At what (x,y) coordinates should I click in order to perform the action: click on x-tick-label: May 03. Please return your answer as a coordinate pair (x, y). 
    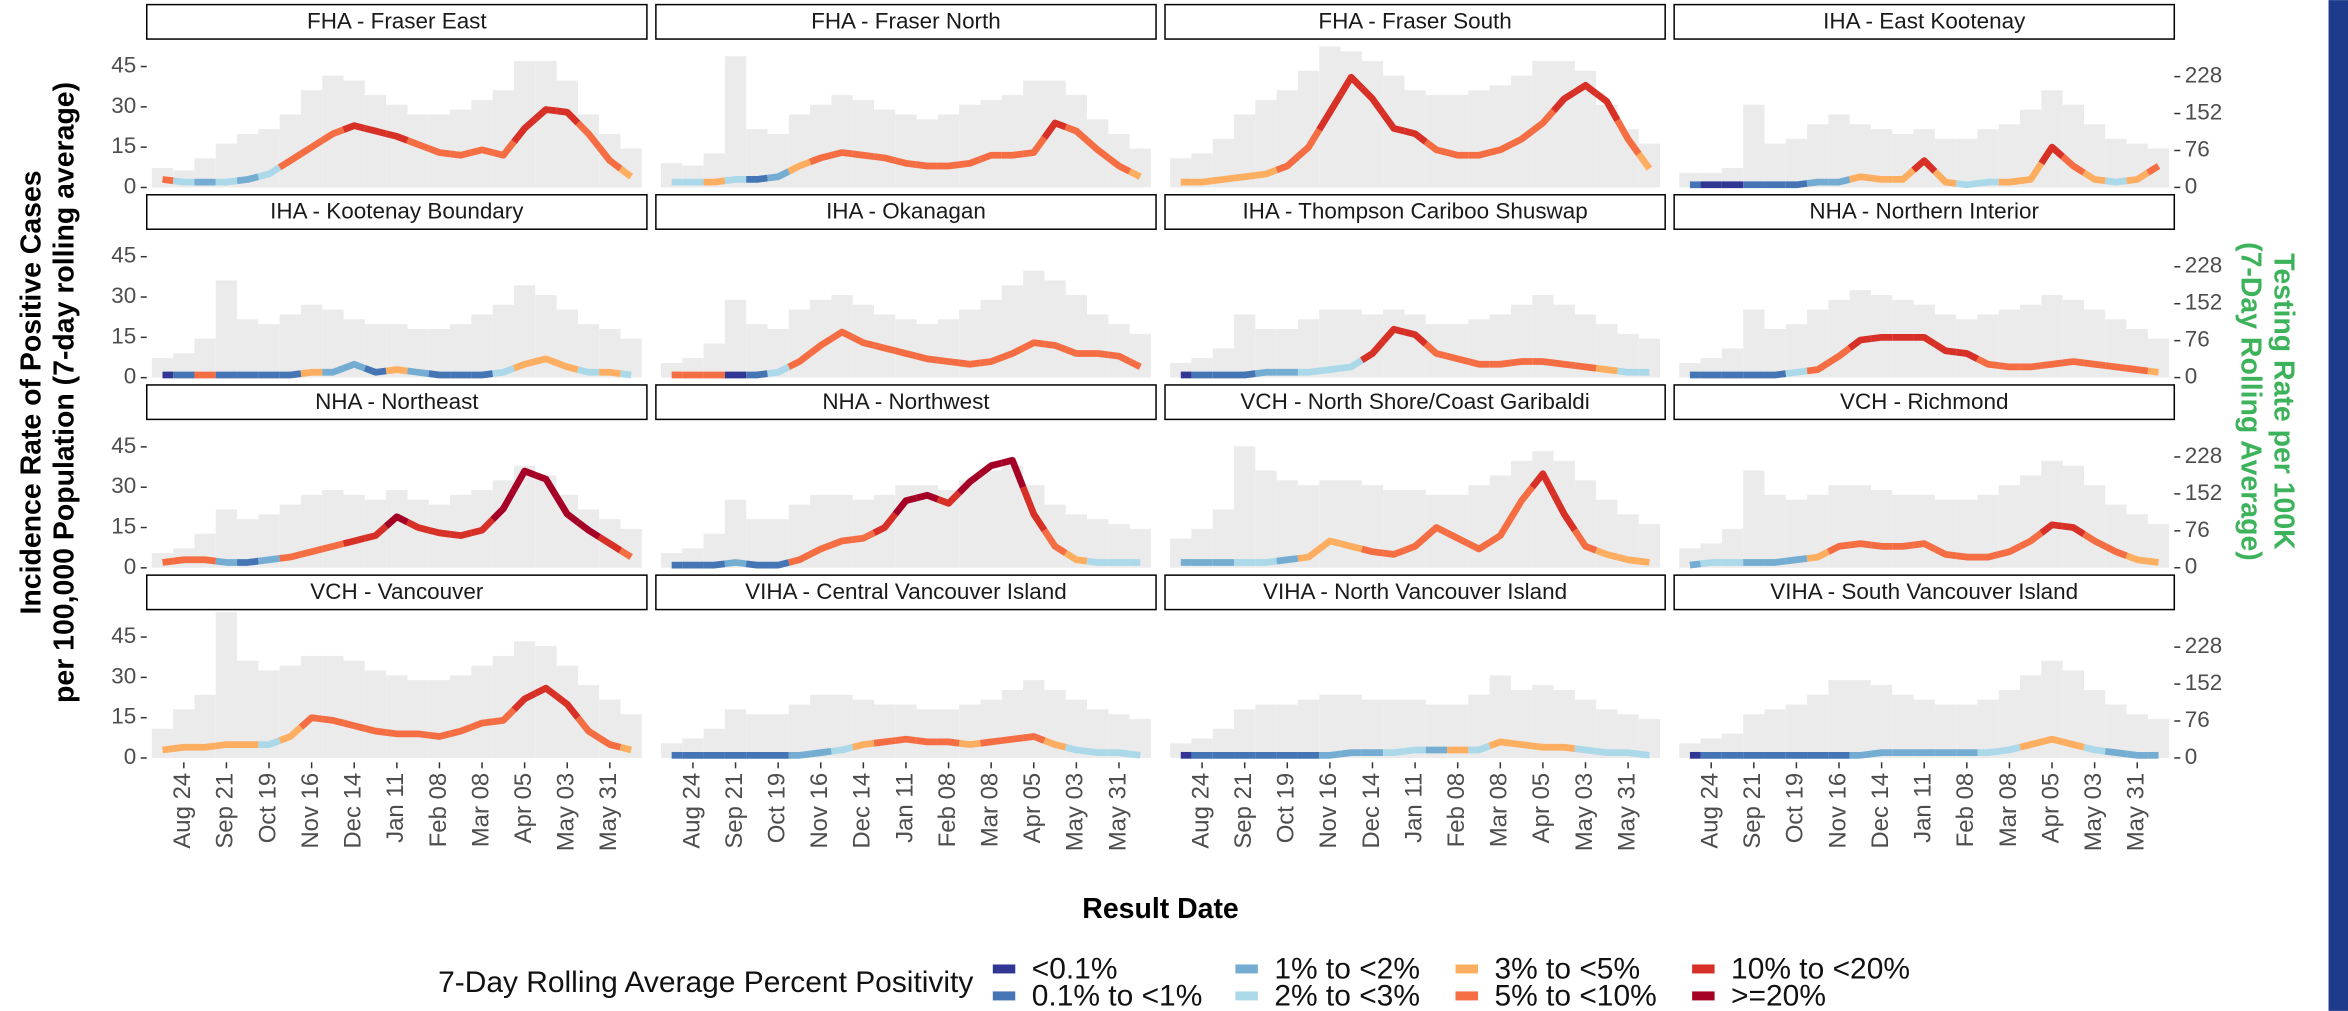
    Looking at the image, I should click on (566, 812).